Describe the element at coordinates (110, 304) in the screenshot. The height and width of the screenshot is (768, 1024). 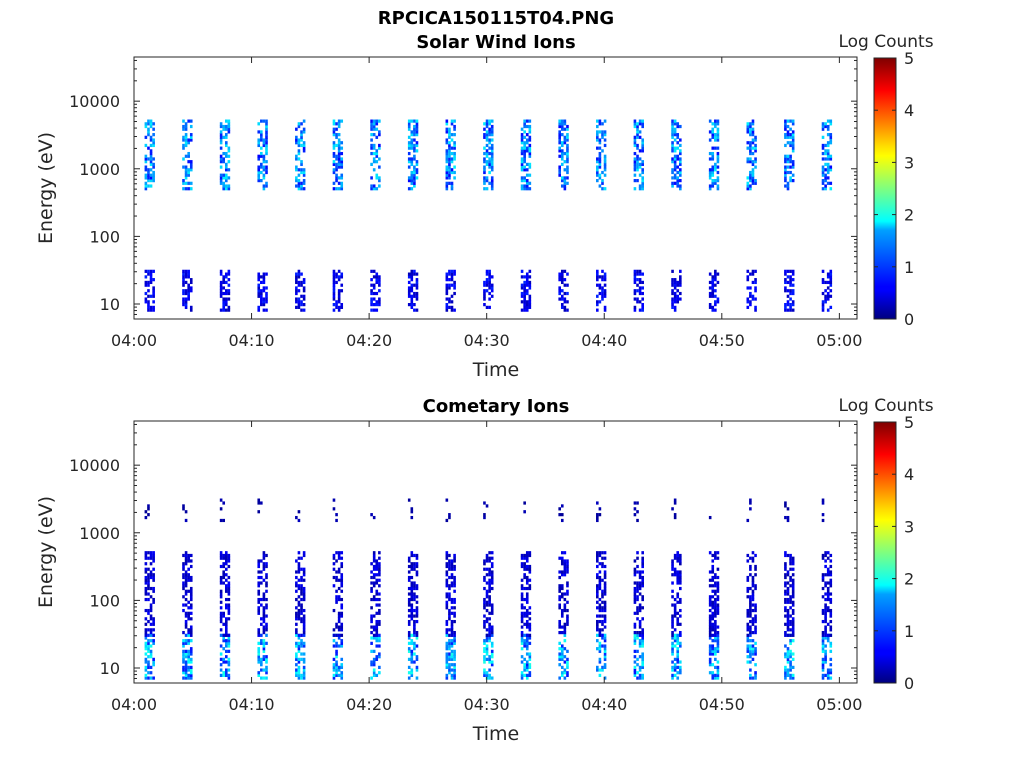
I see `y-tick-label: 10` at that location.